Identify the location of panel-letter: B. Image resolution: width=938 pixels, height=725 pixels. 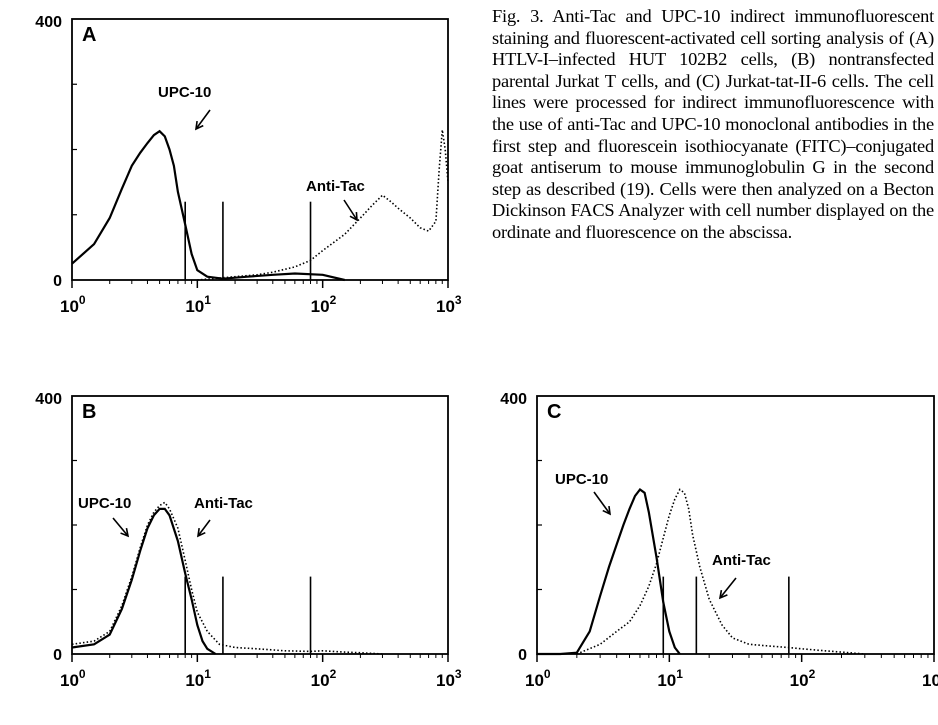
(89, 412).